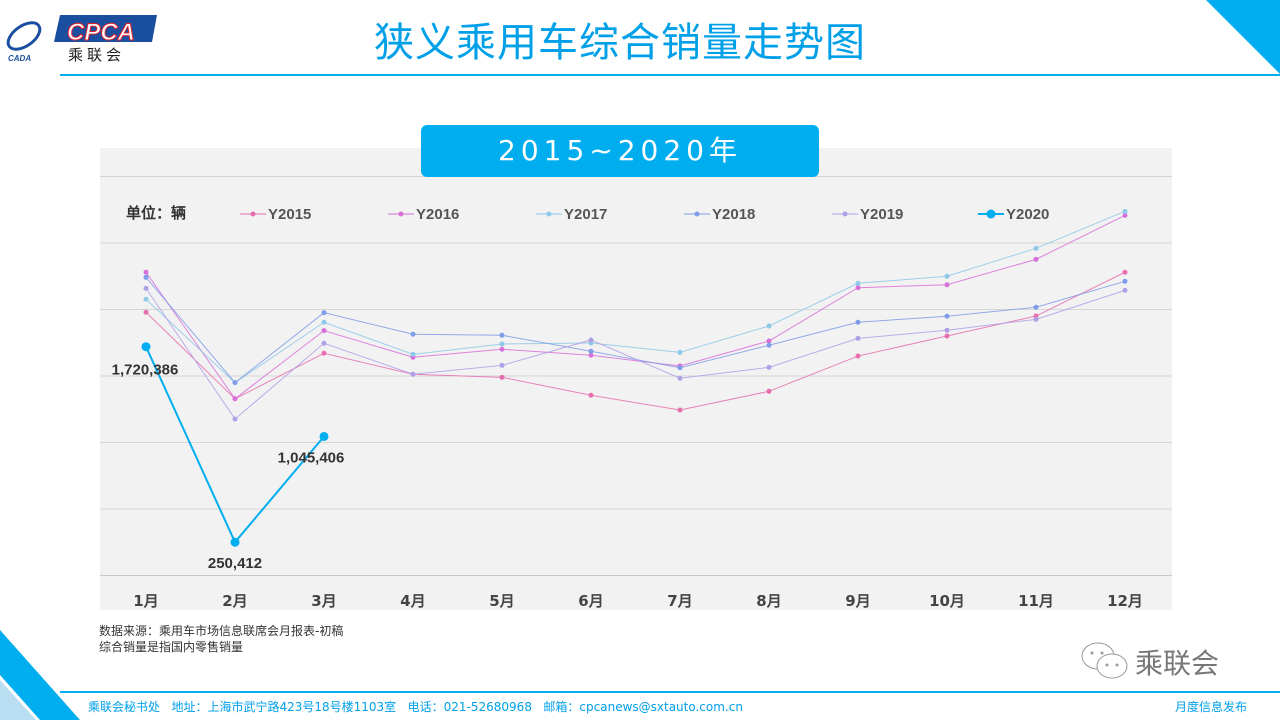 Image resolution: width=1280 pixels, height=720 pixels. I want to click on legend-item-y2020: Y2020, so click(1013, 214).